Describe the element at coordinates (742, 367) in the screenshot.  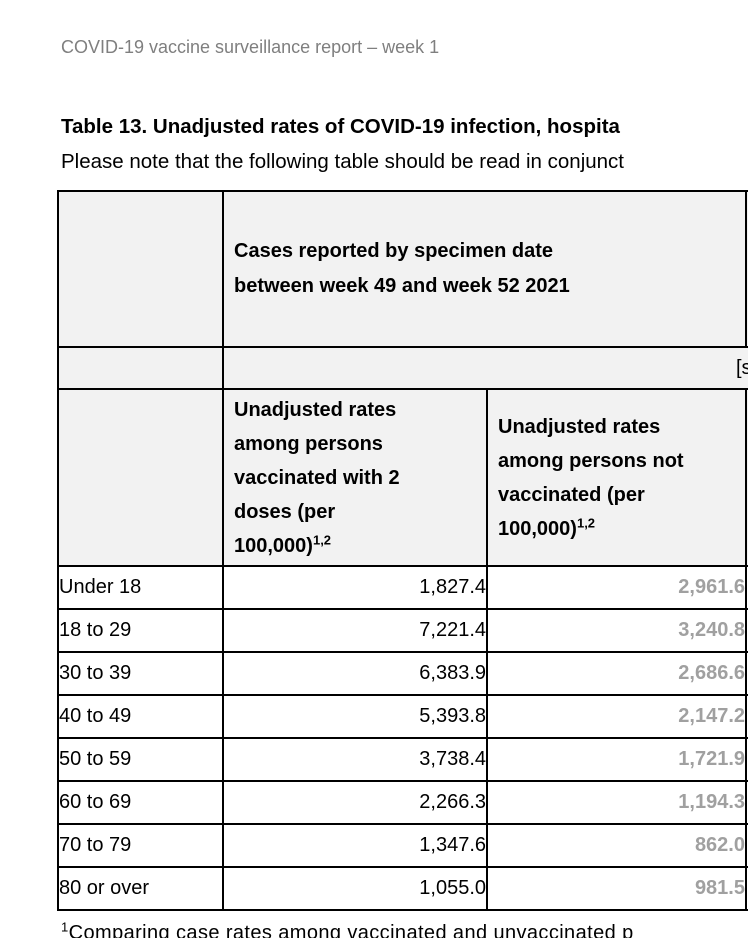
I see `note-fragment-text: [s` at that location.